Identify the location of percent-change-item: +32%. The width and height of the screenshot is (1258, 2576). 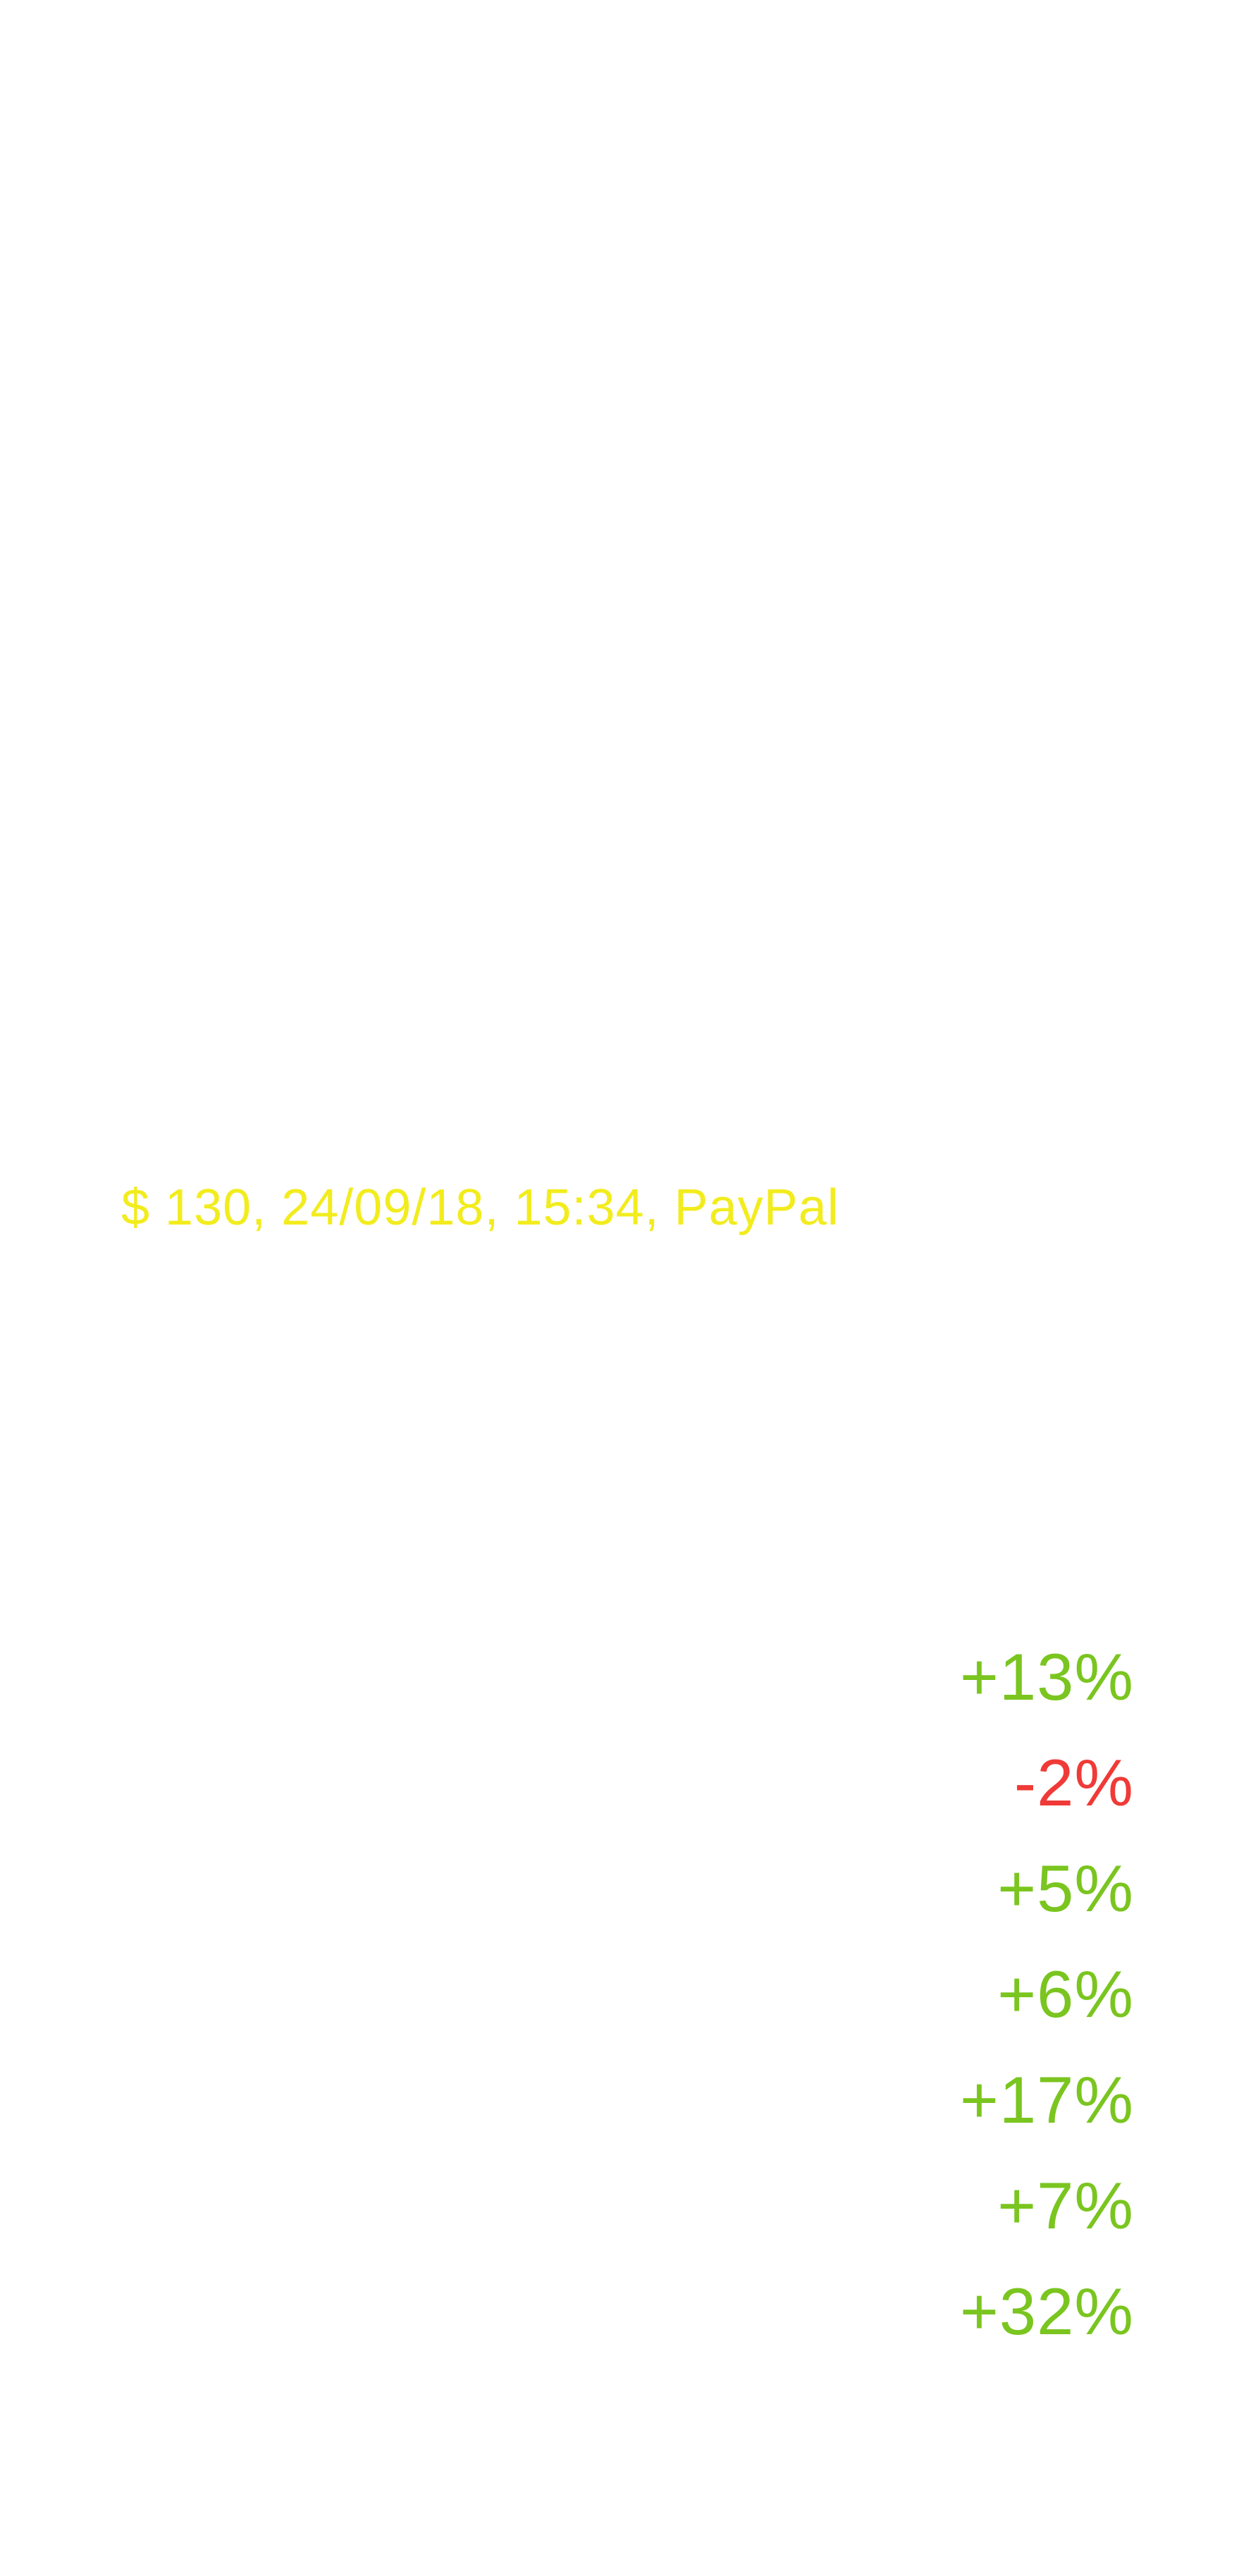
(1046, 2311).